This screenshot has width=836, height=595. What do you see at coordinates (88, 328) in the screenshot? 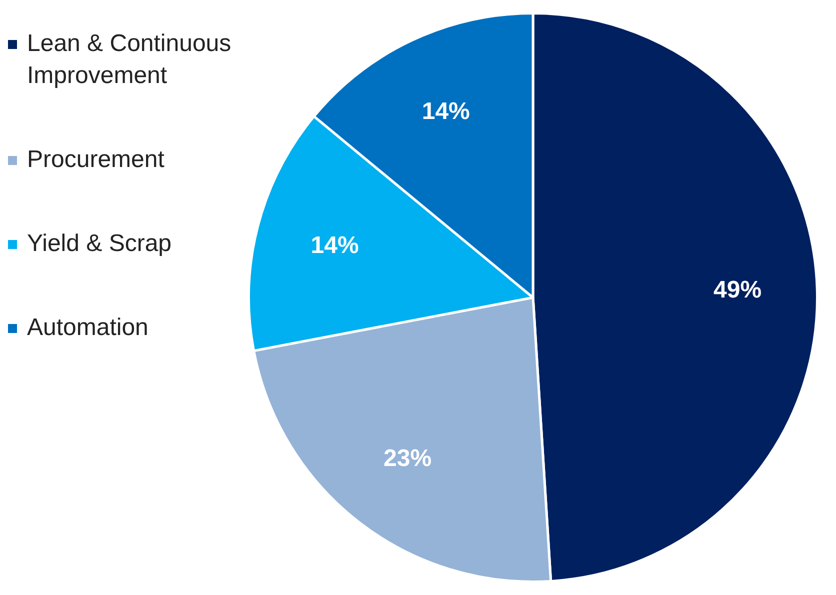
I see `legend-label: Automation` at bounding box center [88, 328].